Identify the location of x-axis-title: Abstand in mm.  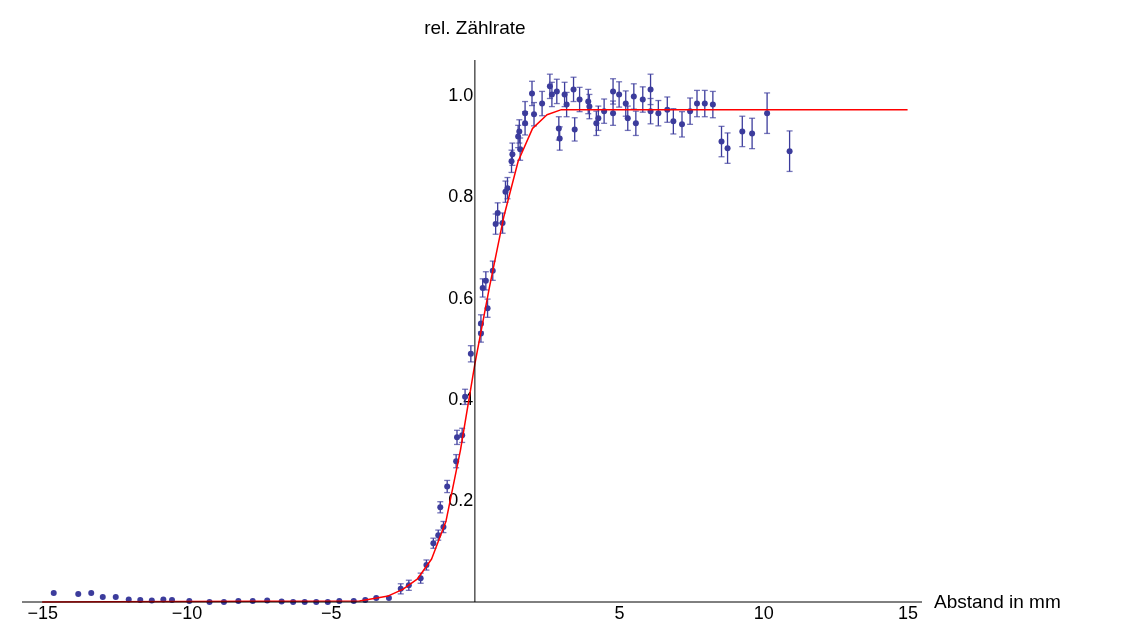
(997, 601).